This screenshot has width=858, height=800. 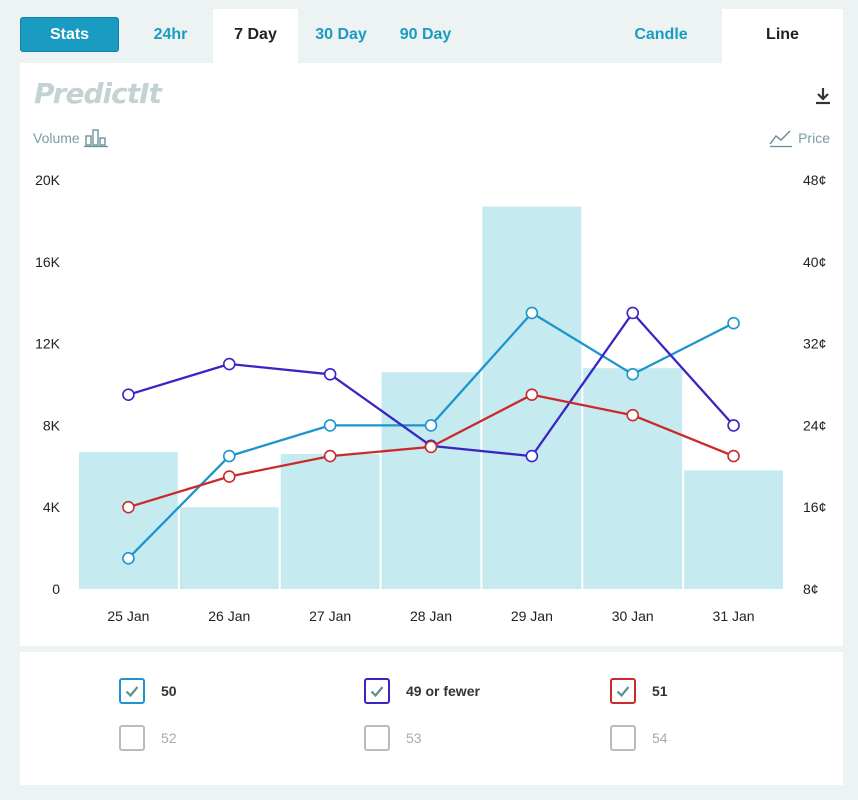 What do you see at coordinates (169, 691) in the screenshot?
I see `legend-label-50: 50` at bounding box center [169, 691].